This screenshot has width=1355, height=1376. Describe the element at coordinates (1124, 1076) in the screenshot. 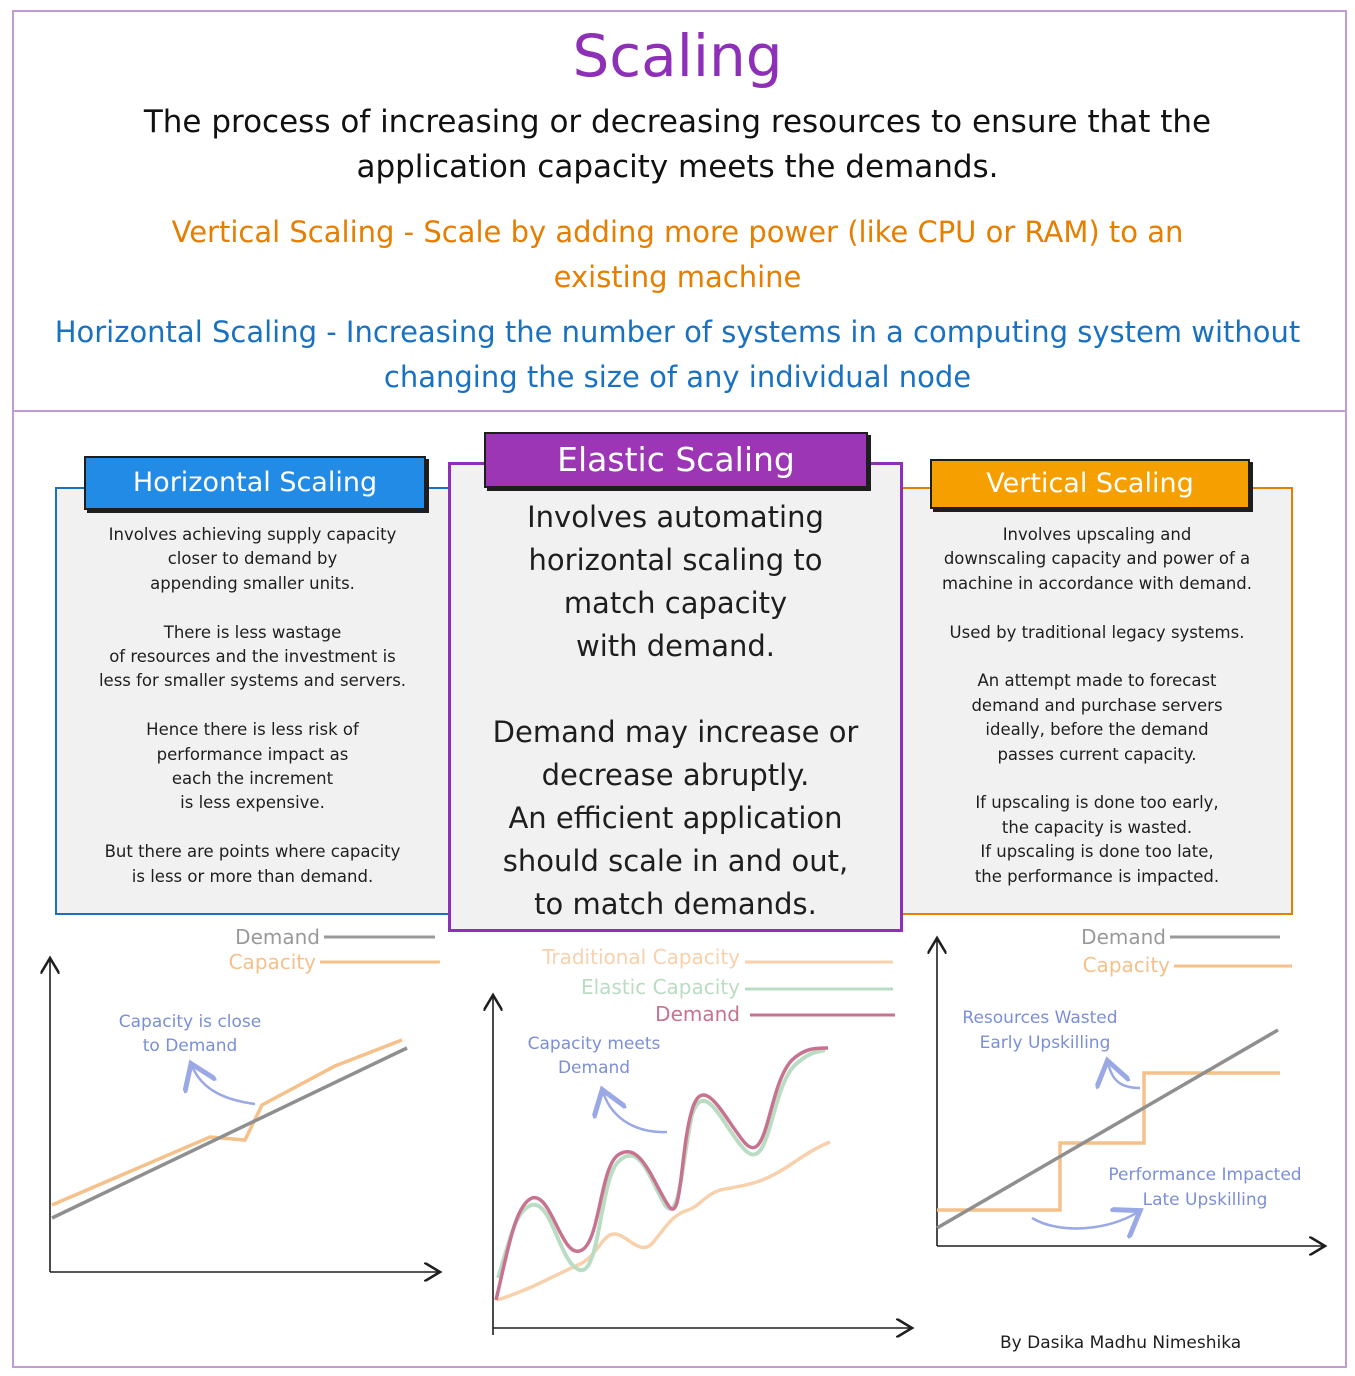

I see `v-note1-arrow` at that location.